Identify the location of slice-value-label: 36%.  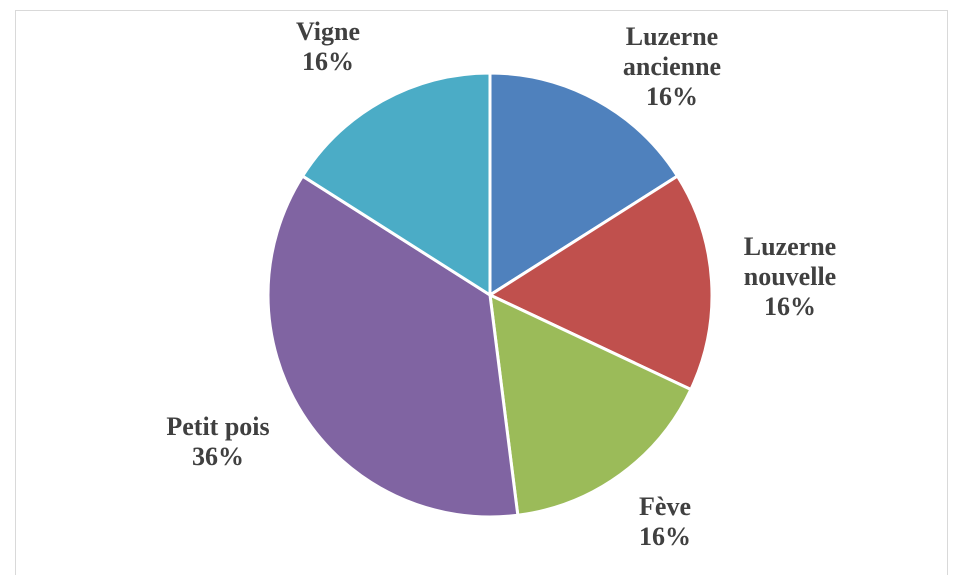
(218, 456).